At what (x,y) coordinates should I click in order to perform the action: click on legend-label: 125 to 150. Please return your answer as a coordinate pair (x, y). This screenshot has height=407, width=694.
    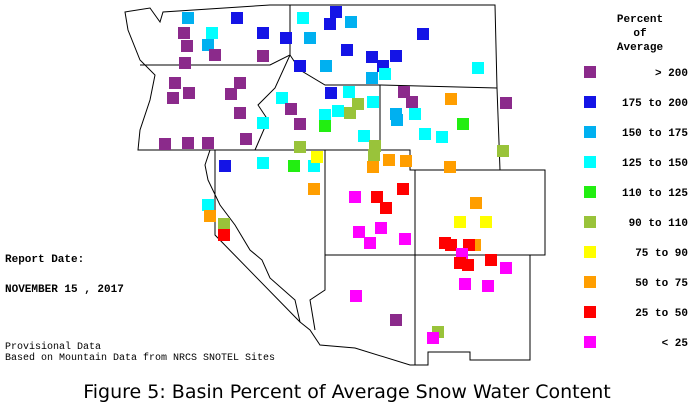
    Looking at the image, I should click on (655, 164).